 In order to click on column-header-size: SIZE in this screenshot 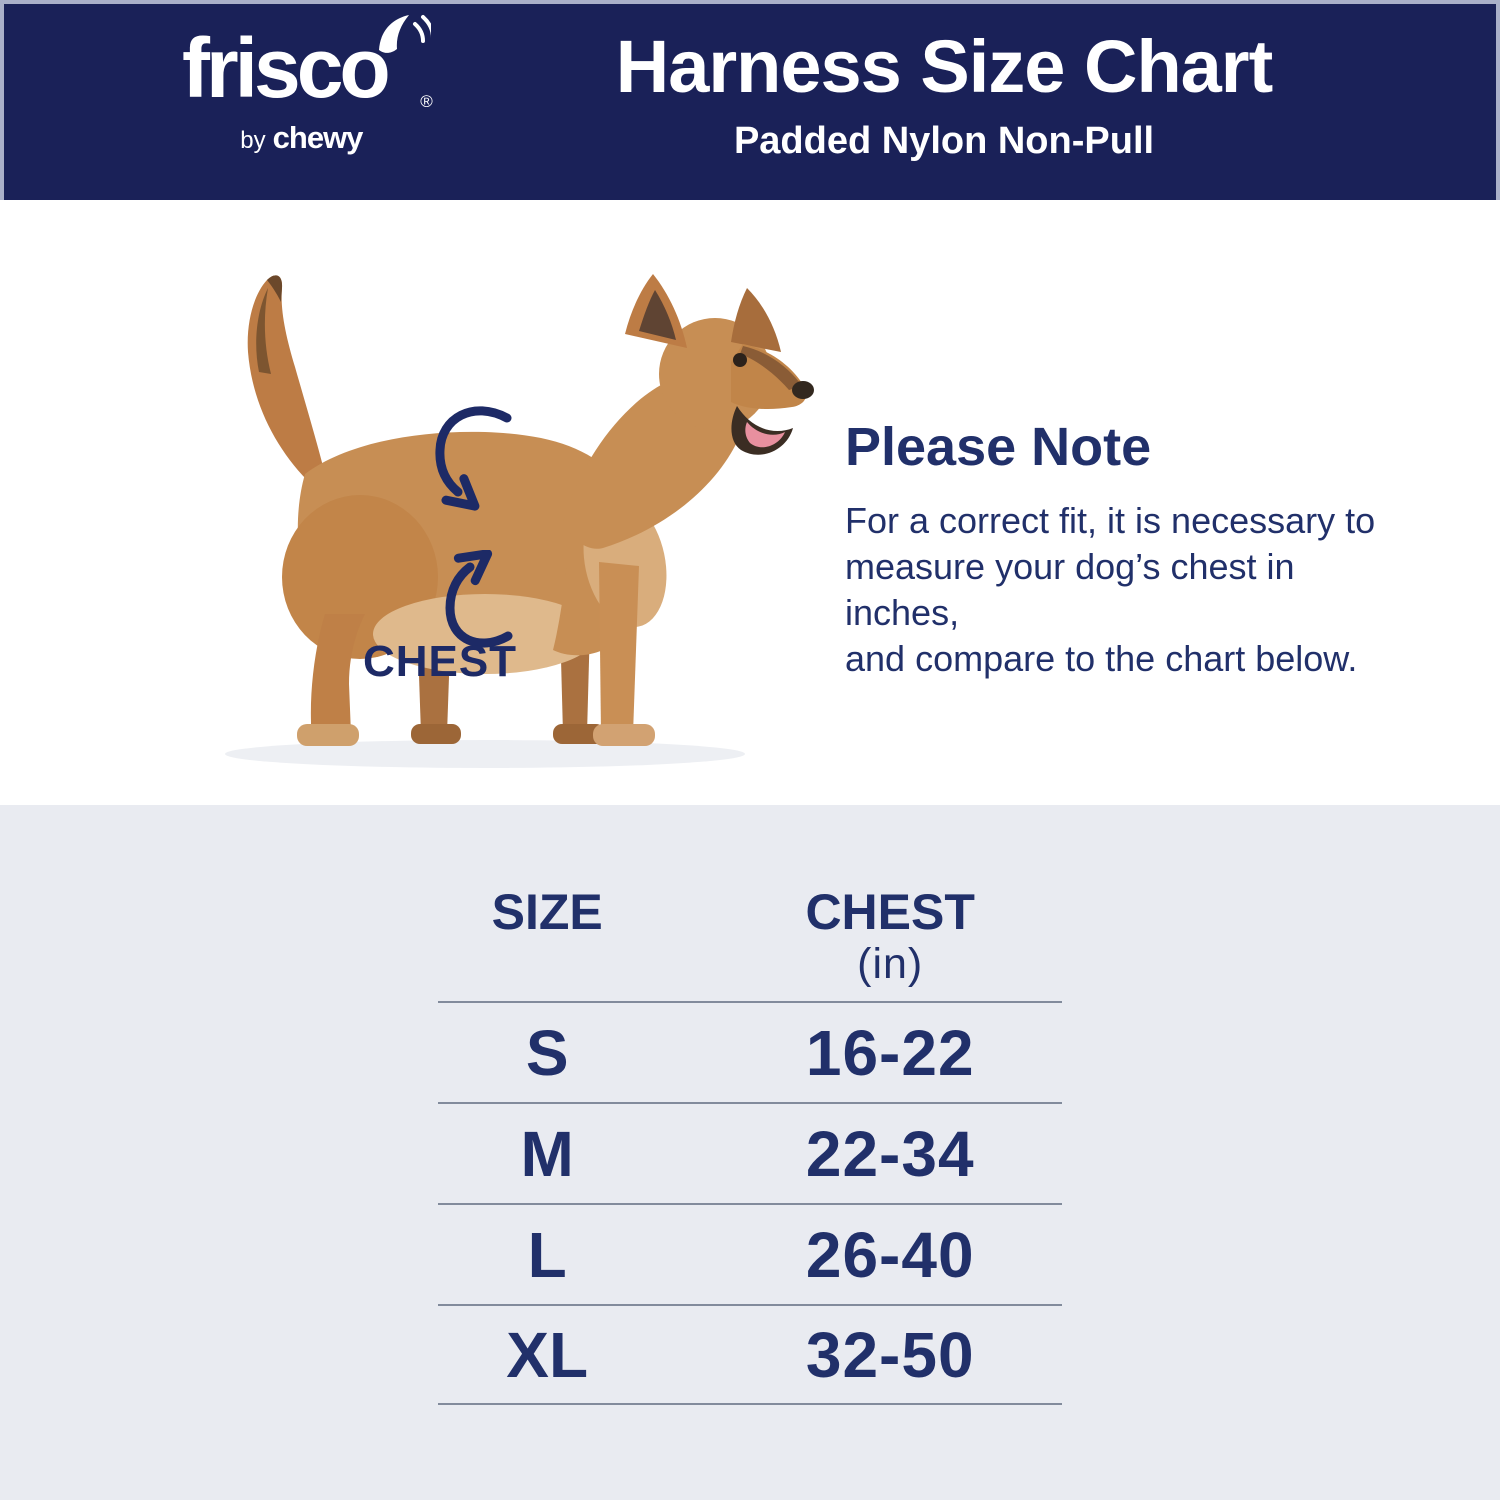, I will do `click(547, 912)`.